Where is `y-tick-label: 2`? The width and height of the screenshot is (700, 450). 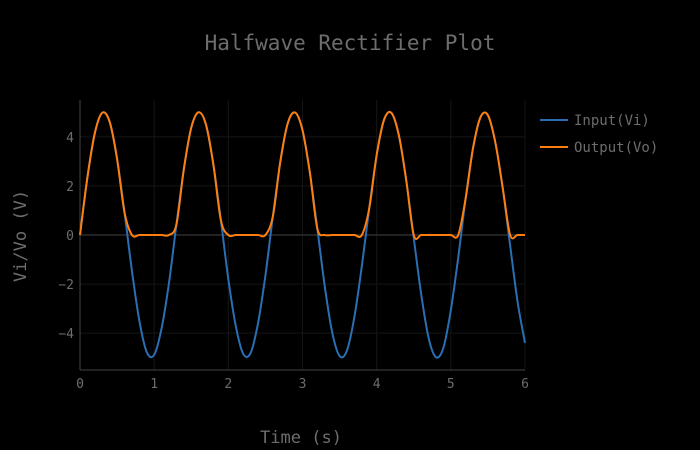
y-tick-label: 2 is located at coordinates (70, 187).